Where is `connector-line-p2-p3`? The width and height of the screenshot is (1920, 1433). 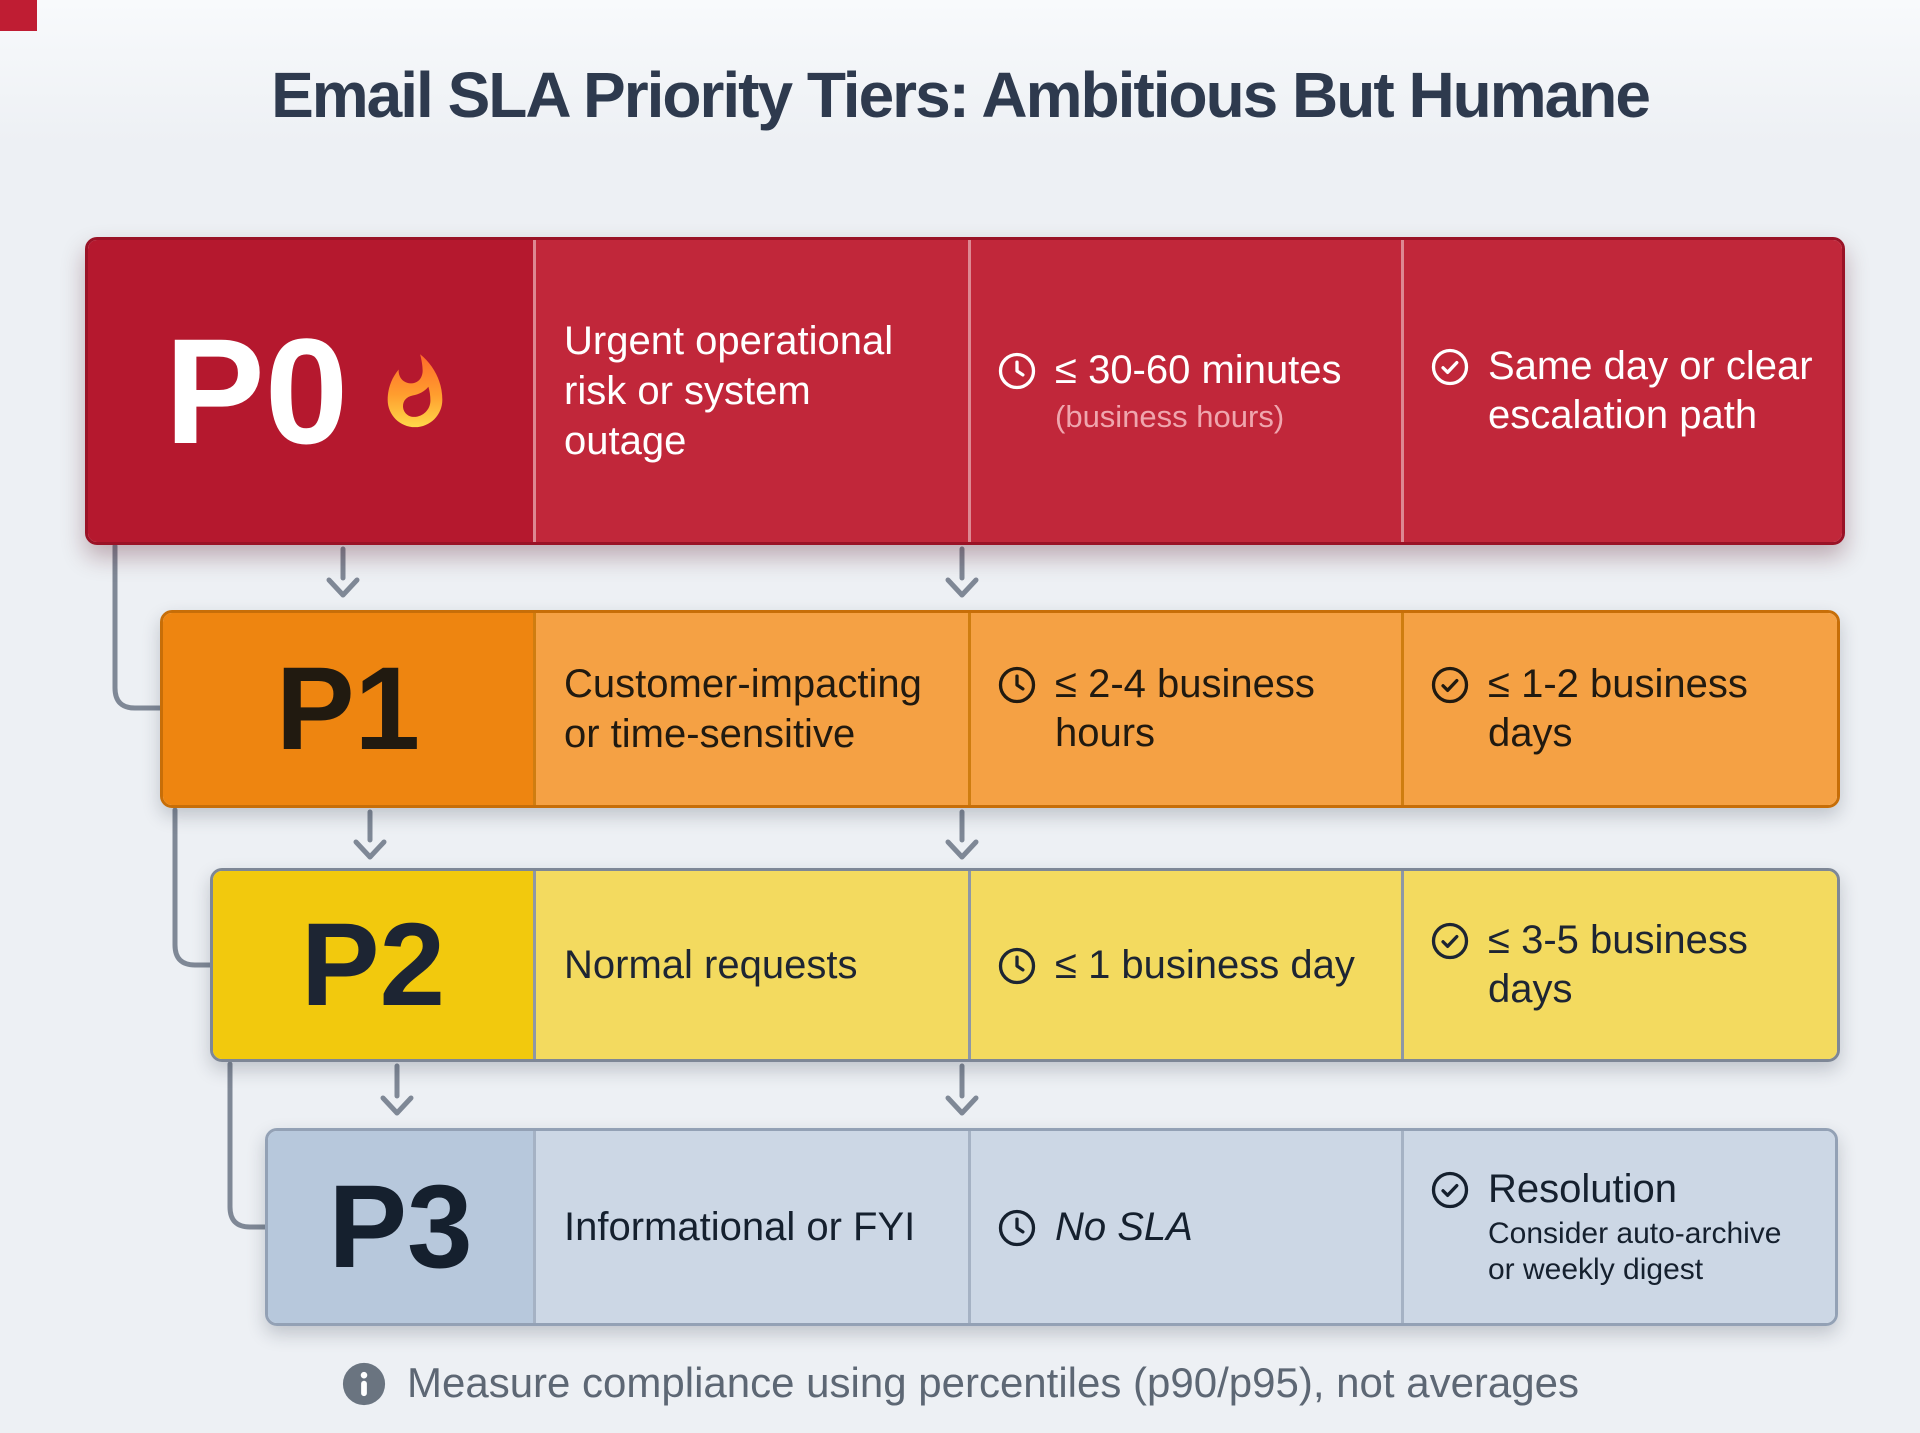
connector-line-p2-p3 is located at coordinates (249, 1145).